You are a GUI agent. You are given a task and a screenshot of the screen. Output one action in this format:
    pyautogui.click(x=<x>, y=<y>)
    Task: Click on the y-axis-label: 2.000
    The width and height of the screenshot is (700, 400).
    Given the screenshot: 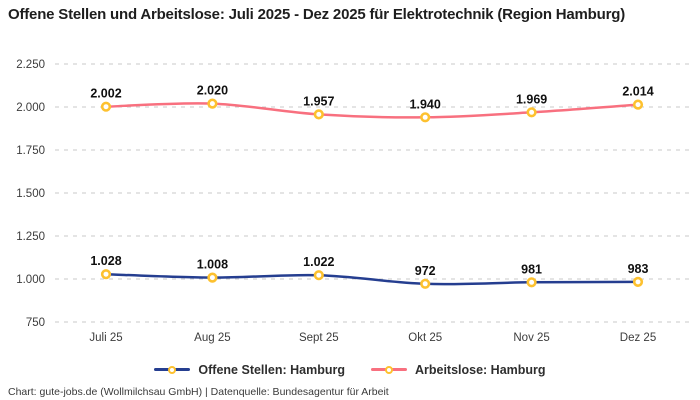 What is the action you would take?
    pyautogui.click(x=30, y=108)
    